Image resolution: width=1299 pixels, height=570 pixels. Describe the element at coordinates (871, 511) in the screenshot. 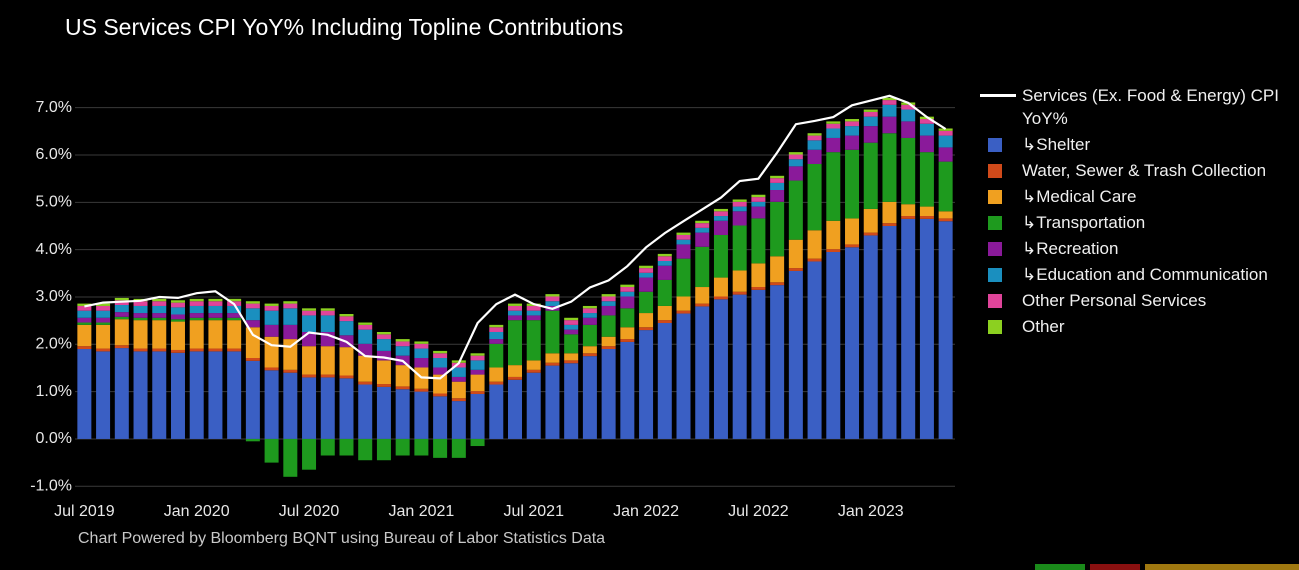

I see `x-tick-label: Jan 2023` at that location.